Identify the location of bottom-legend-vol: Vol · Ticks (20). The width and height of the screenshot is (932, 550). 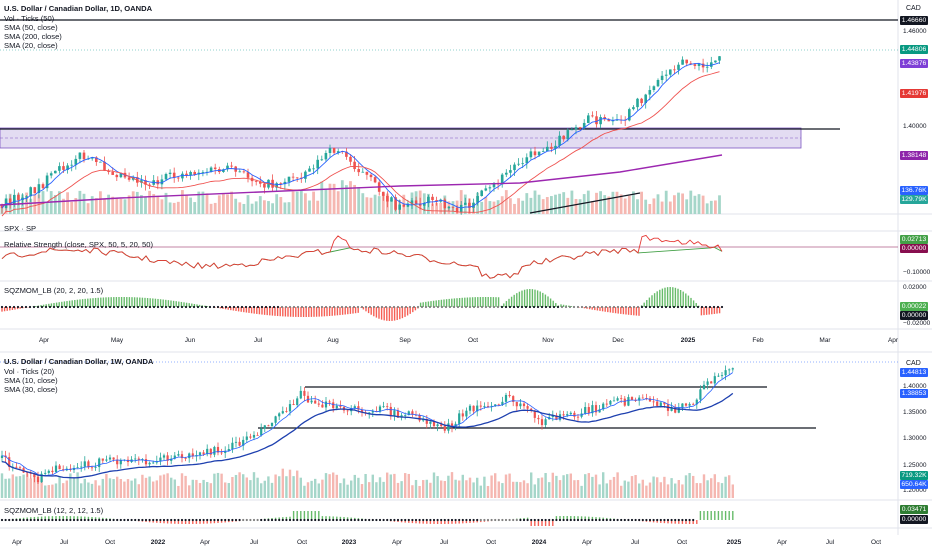
(29, 371).